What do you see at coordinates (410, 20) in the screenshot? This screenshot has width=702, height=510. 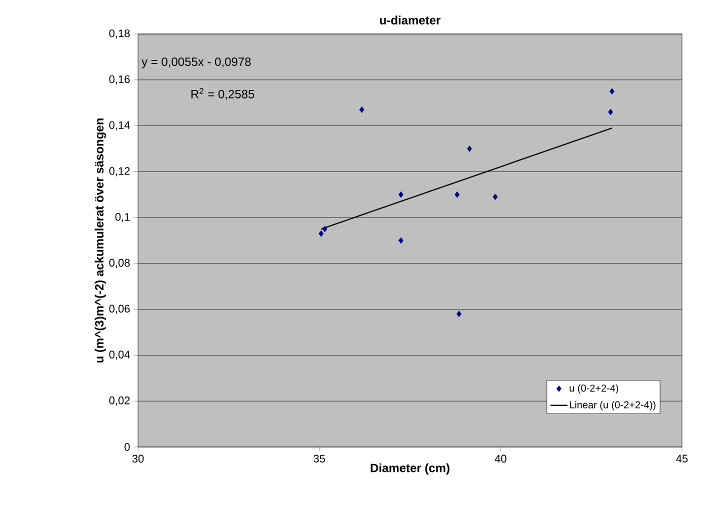 I see `chart-title: u-diameter` at bounding box center [410, 20].